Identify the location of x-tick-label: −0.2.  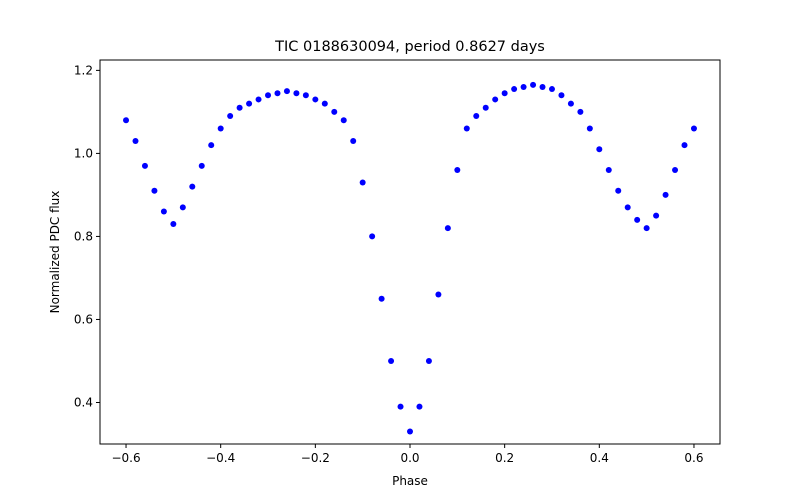
(315, 458).